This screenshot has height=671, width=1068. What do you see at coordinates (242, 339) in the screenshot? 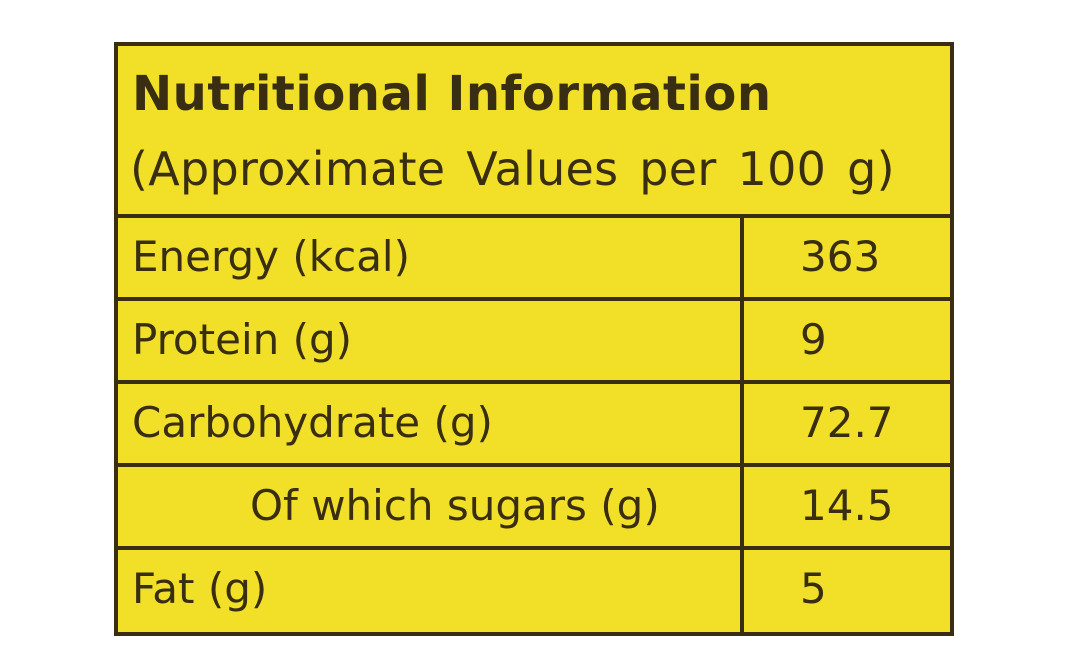
I see `nutrient-name: Protein (g)` at bounding box center [242, 339].